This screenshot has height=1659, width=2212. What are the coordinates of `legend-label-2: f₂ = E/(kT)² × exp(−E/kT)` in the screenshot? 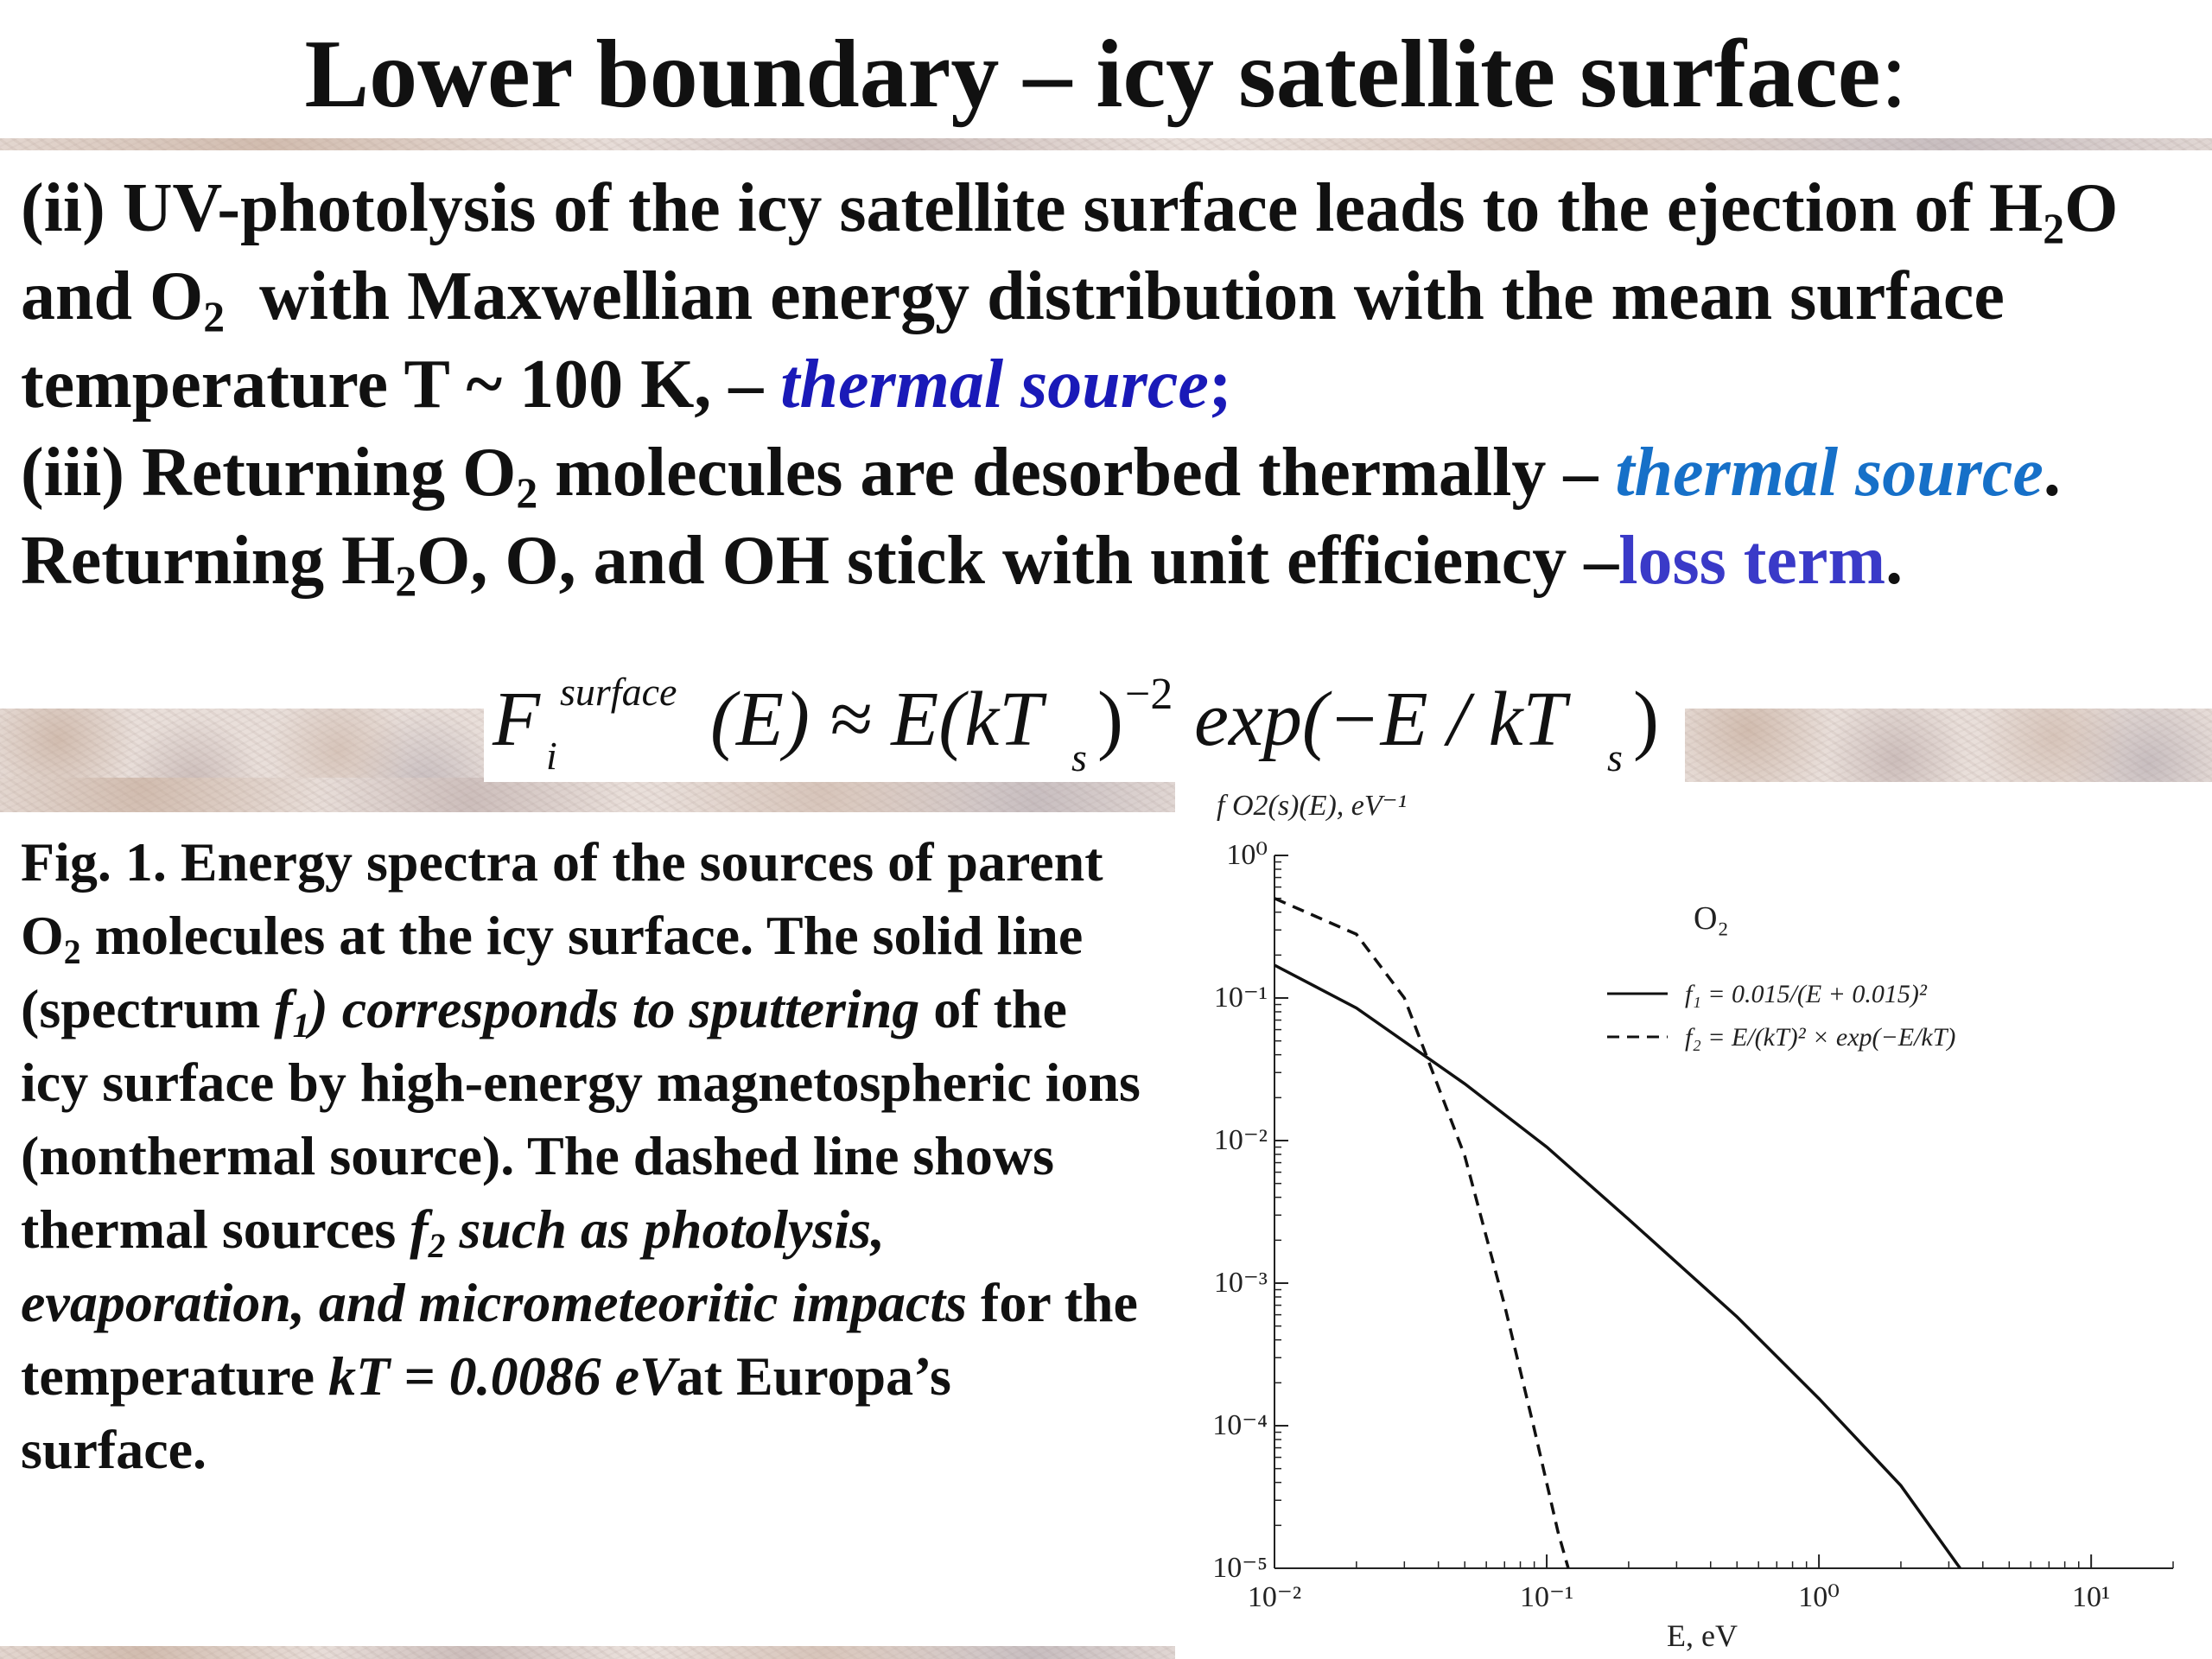 It's located at (1820, 1037).